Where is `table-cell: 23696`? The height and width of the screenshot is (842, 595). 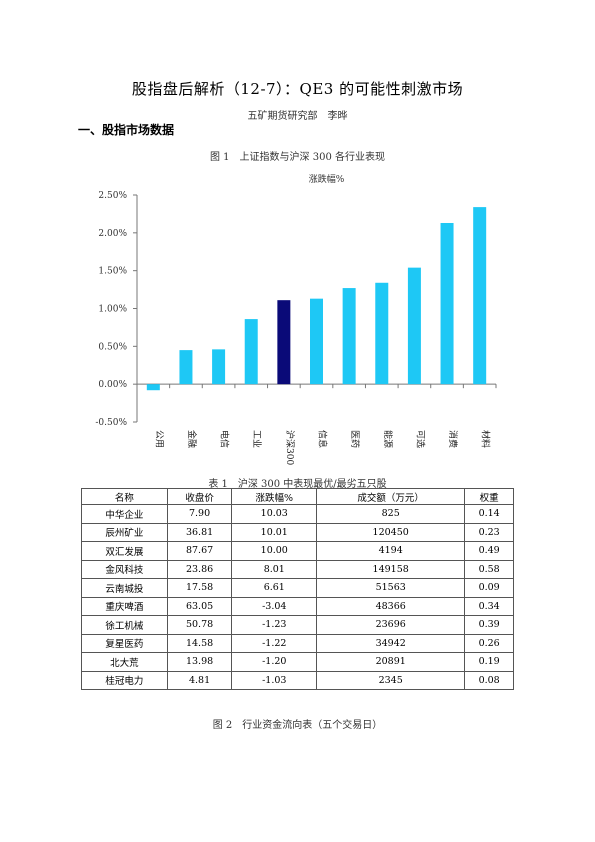
table-cell: 23696 is located at coordinates (391, 625).